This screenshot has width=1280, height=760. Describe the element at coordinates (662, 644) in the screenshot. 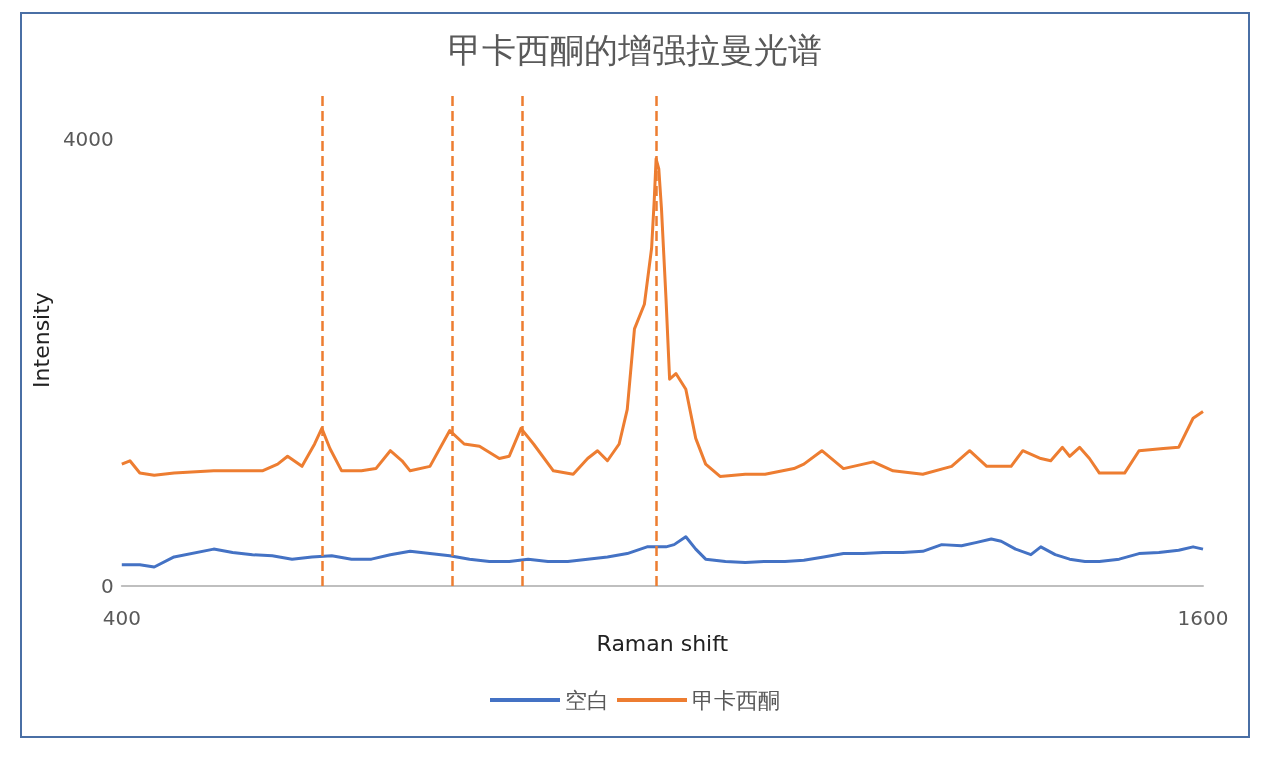

I see `x-axis-title: Raman shift` at that location.